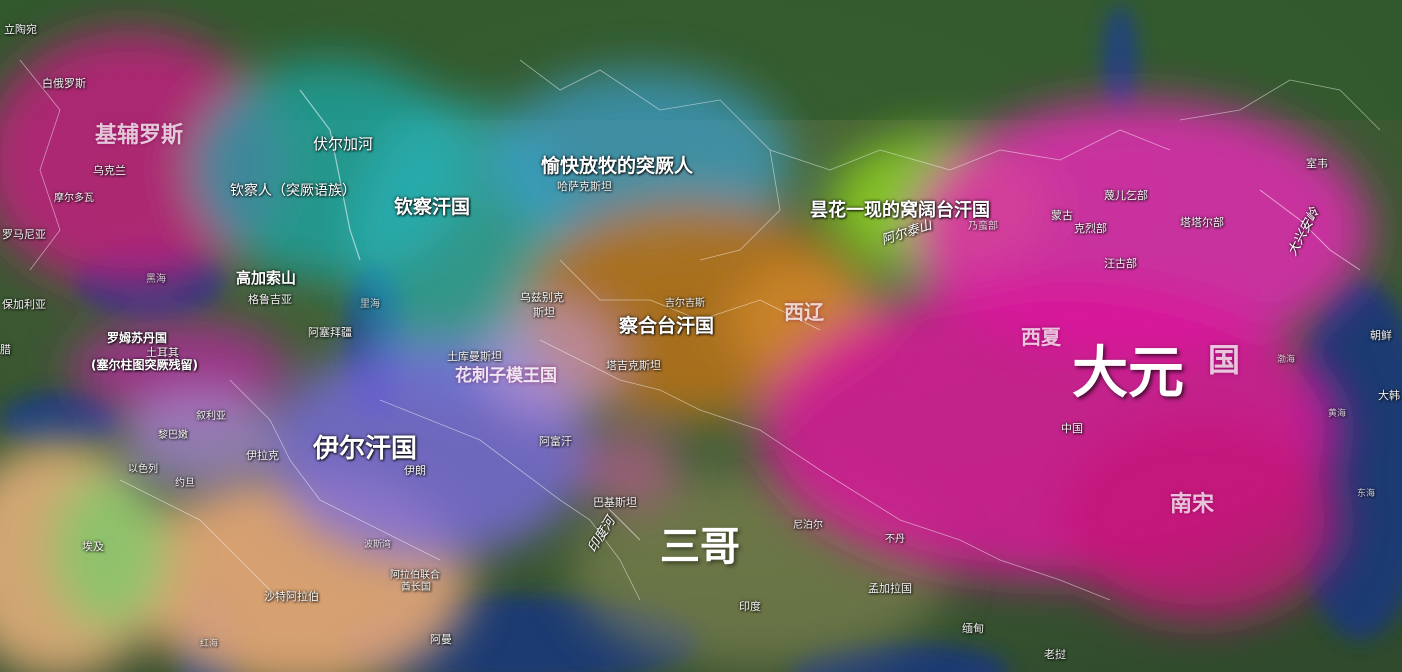 The width and height of the screenshot is (1402, 672). Describe the element at coordinates (1072, 428) in the screenshot. I see `place-label-china: 中国` at that location.